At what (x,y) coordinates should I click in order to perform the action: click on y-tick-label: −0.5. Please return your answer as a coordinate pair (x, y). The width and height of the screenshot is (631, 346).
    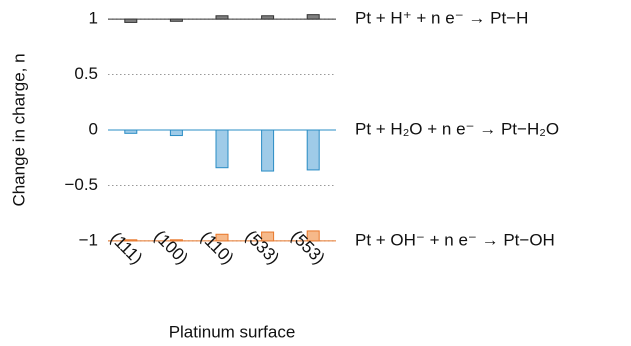
    Looking at the image, I should click on (81, 184).